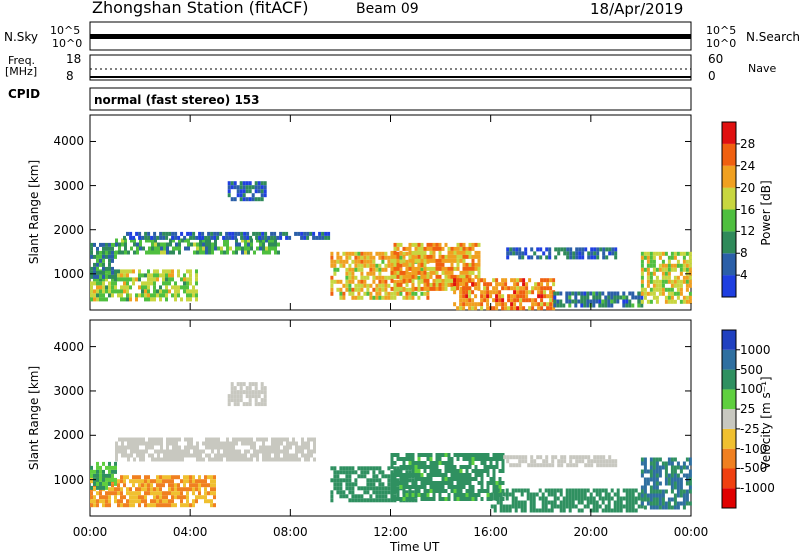 The width and height of the screenshot is (800, 554). Describe the element at coordinates (200, 8) in the screenshot. I see `station-title: Zhongshan Station (fitACF)` at that location.